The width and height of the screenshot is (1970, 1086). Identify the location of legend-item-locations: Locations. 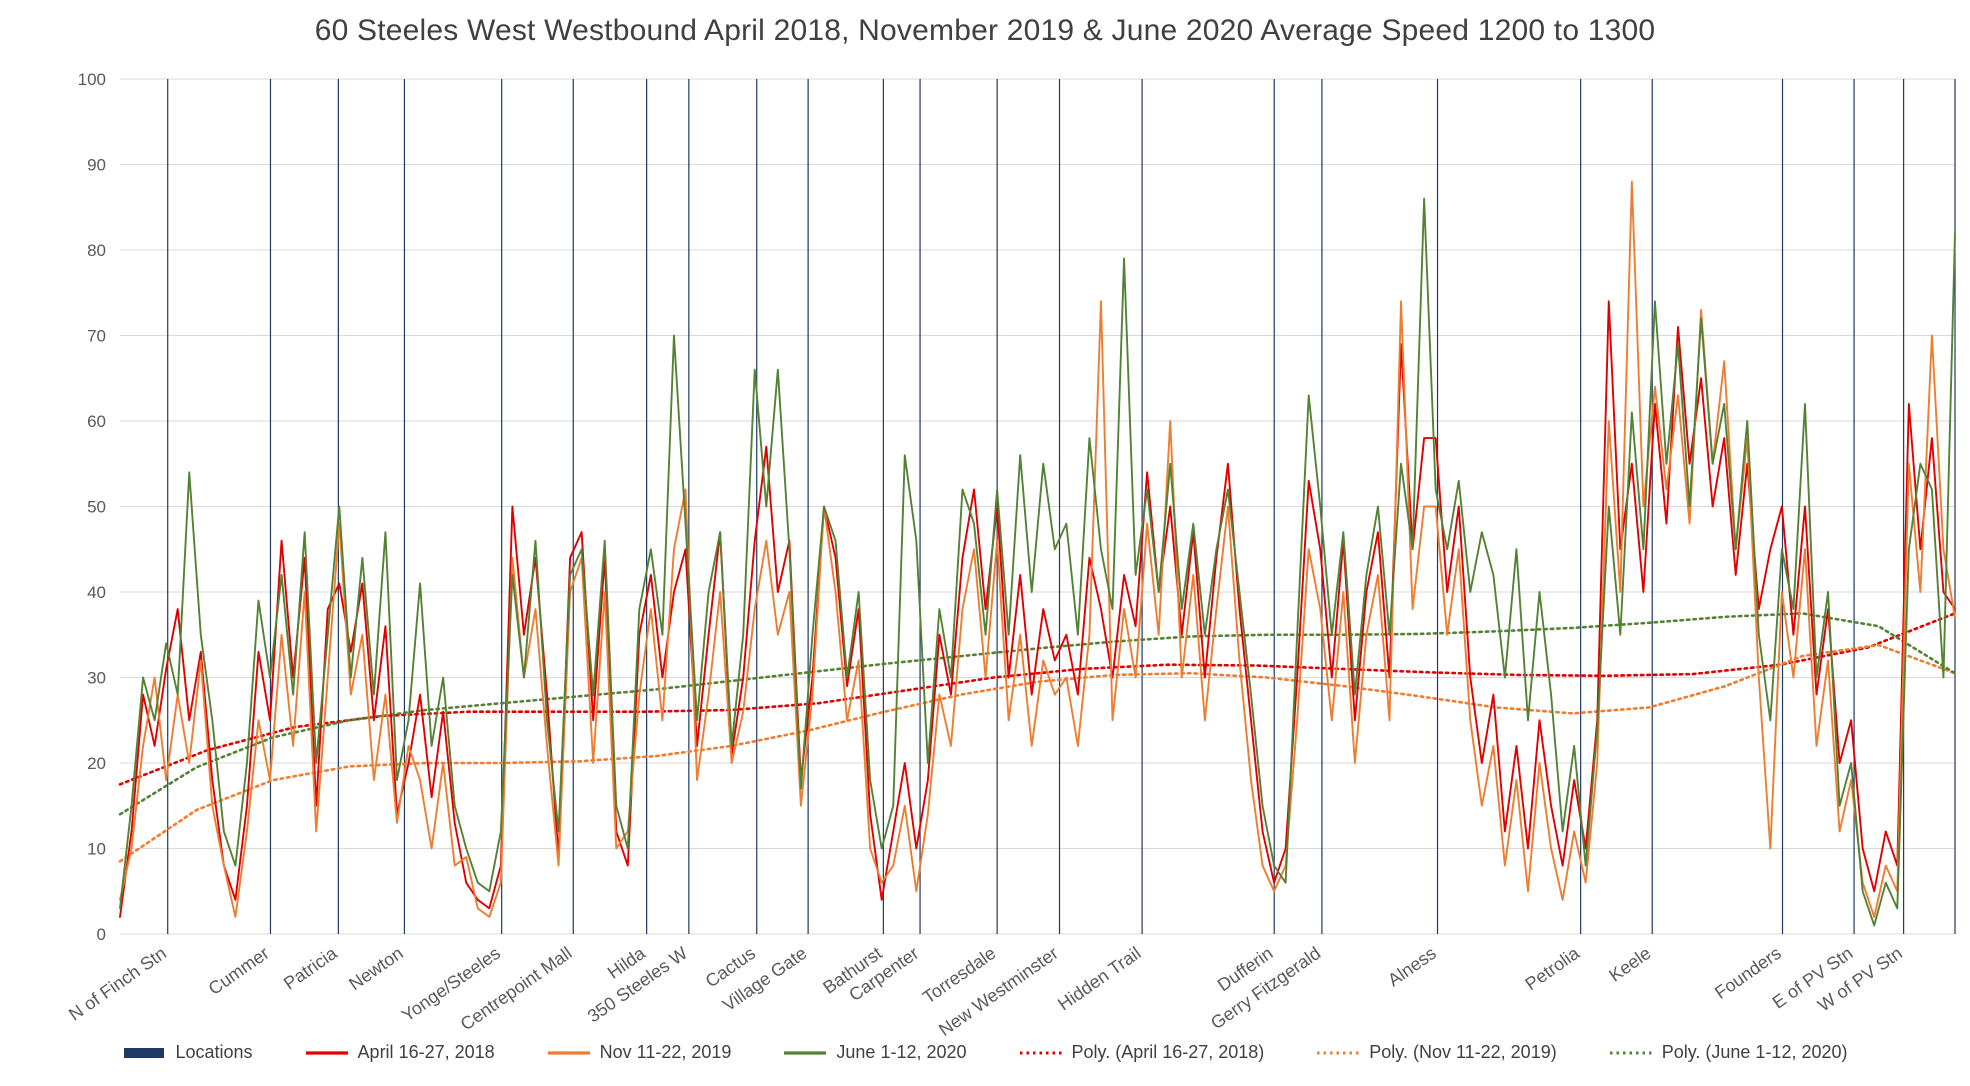
(187, 1052).